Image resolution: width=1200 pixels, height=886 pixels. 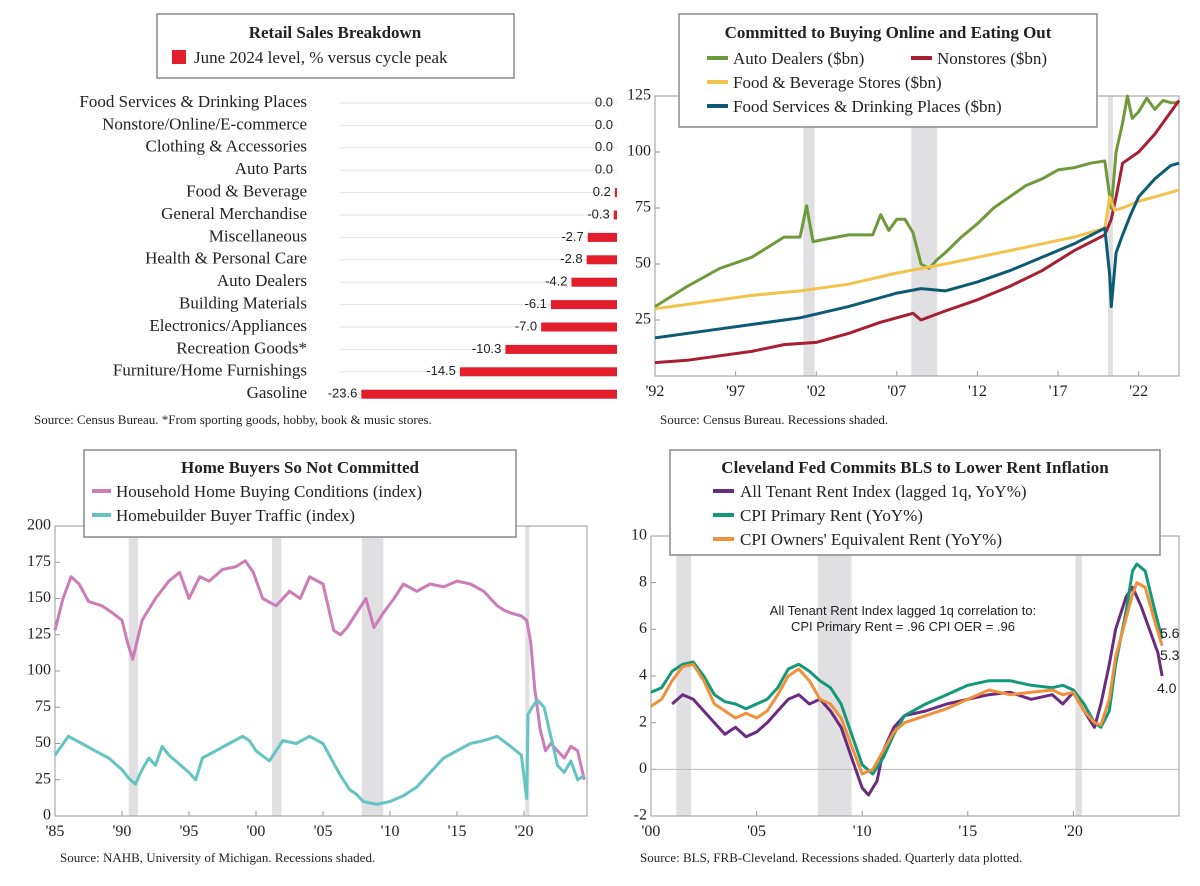 I want to click on x-tick-label: '92, so click(x=655, y=391).